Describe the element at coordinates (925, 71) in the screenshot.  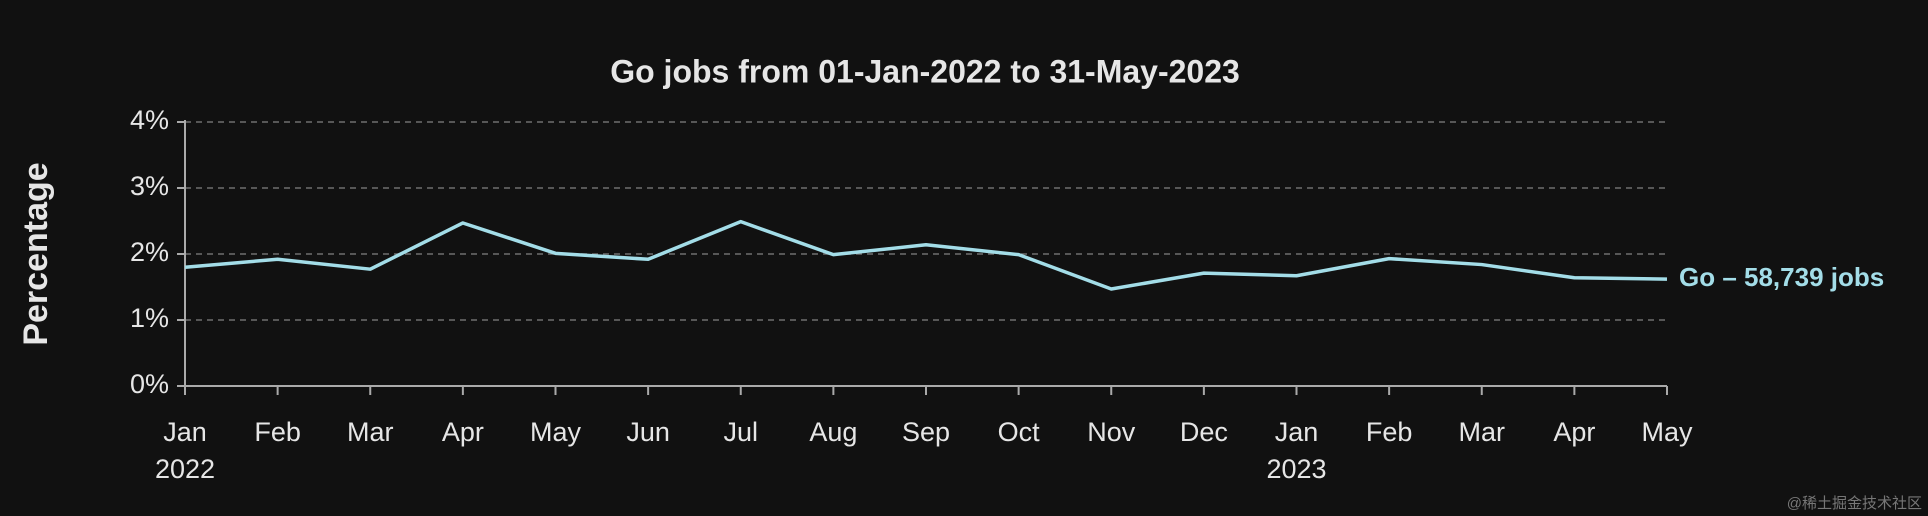
I see `chart-title: Go jobs from 01-Jan-2022 to 31-May-2023` at that location.